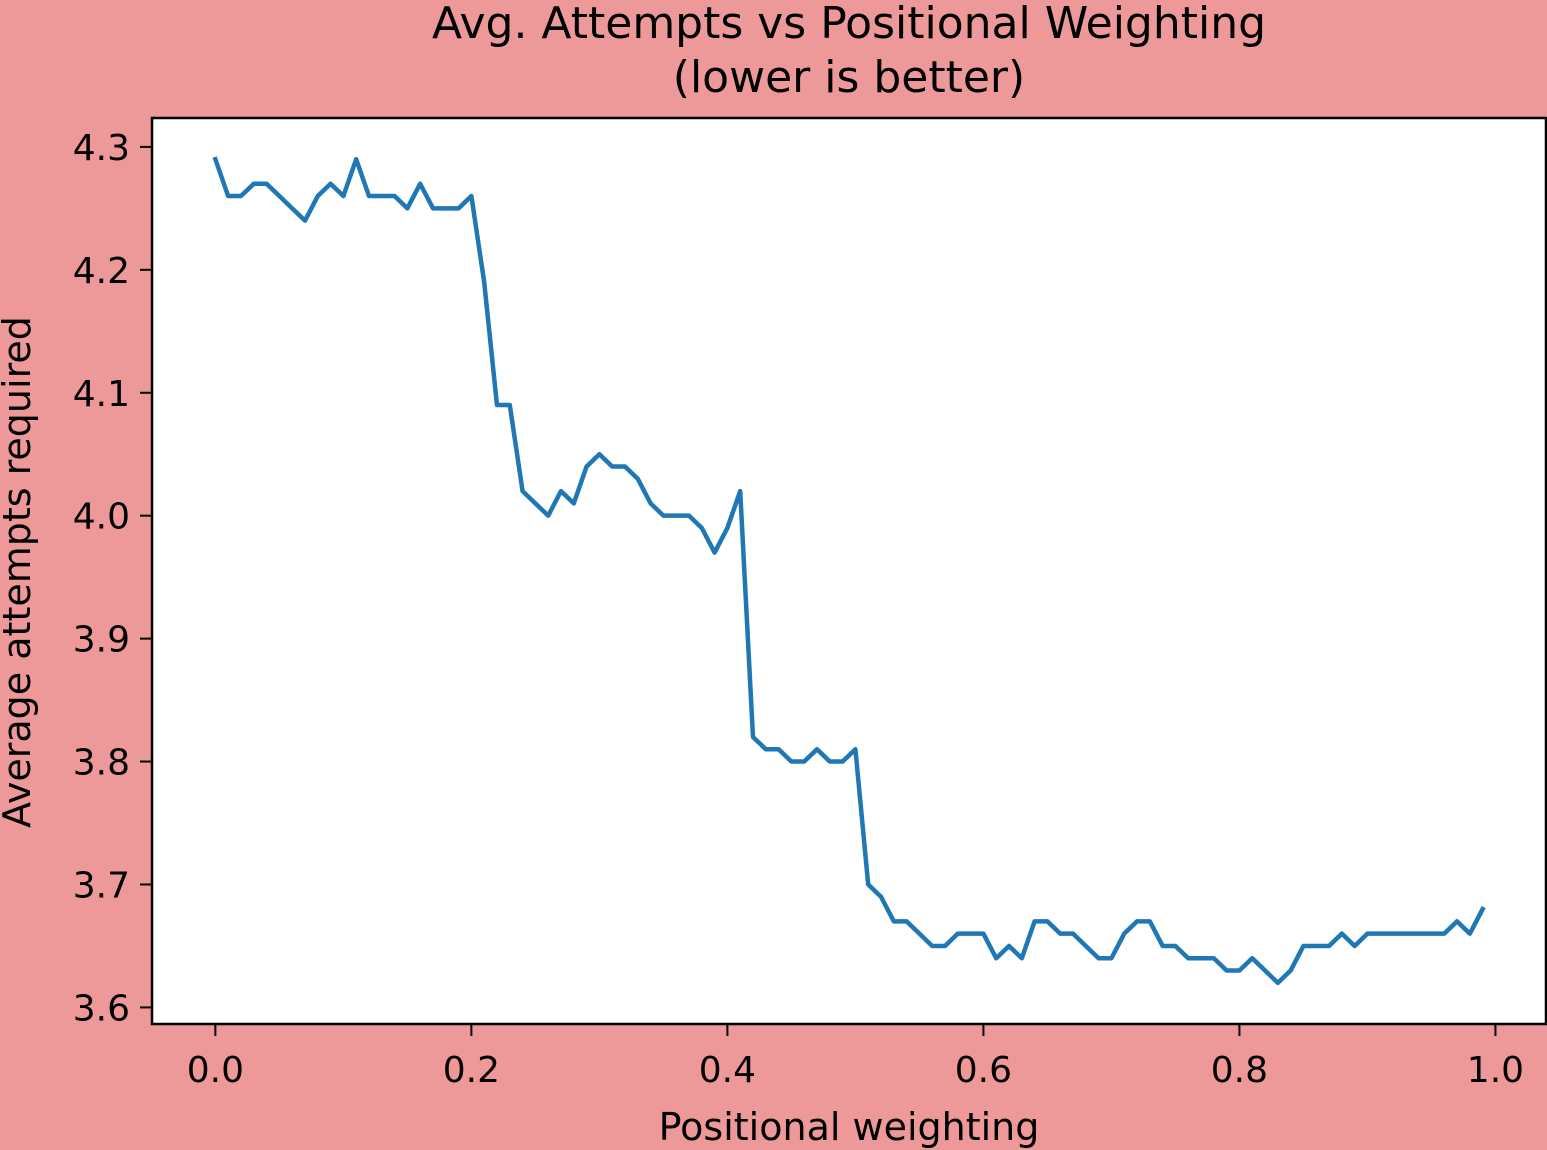  I want to click on x-axis: 0.0 0.2 0.4 0.6 0.8 1.0, so click(855, 1057).